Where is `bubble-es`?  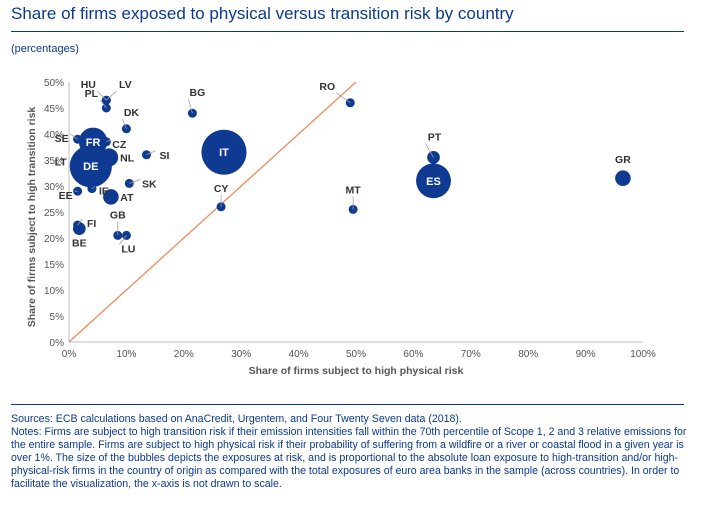
bubble-es is located at coordinates (433, 181).